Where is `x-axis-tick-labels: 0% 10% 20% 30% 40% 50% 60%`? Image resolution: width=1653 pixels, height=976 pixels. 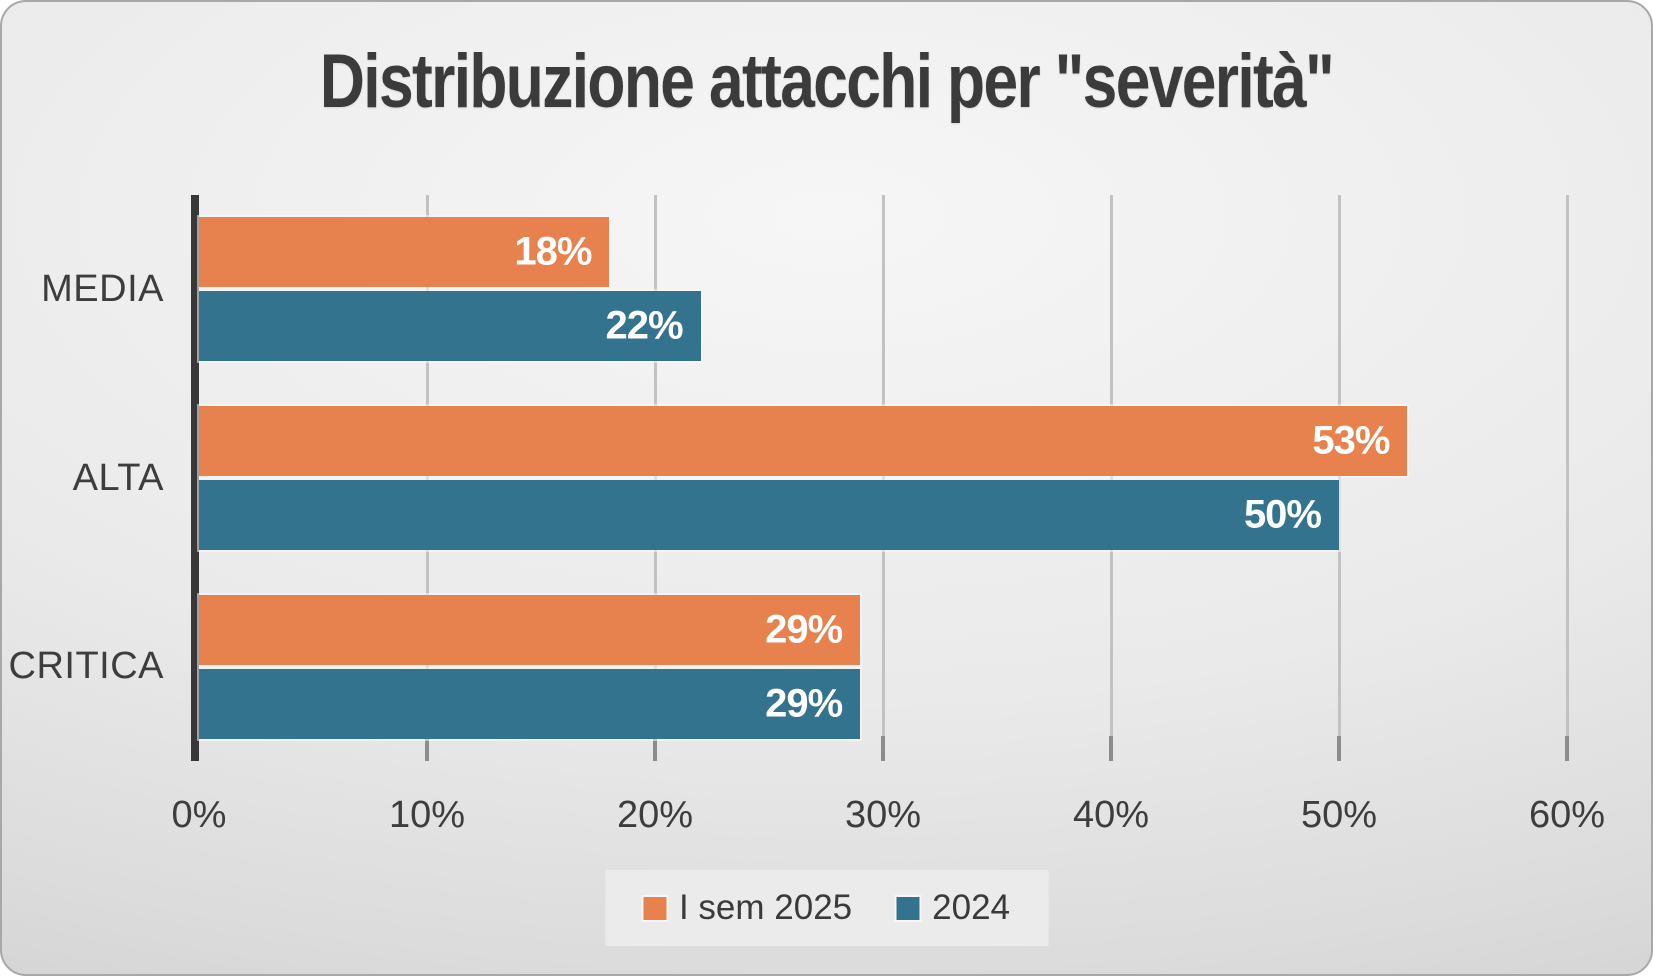 x-axis-tick-labels: 0% 10% 20% 30% 40% 50% 60% is located at coordinates (888, 817).